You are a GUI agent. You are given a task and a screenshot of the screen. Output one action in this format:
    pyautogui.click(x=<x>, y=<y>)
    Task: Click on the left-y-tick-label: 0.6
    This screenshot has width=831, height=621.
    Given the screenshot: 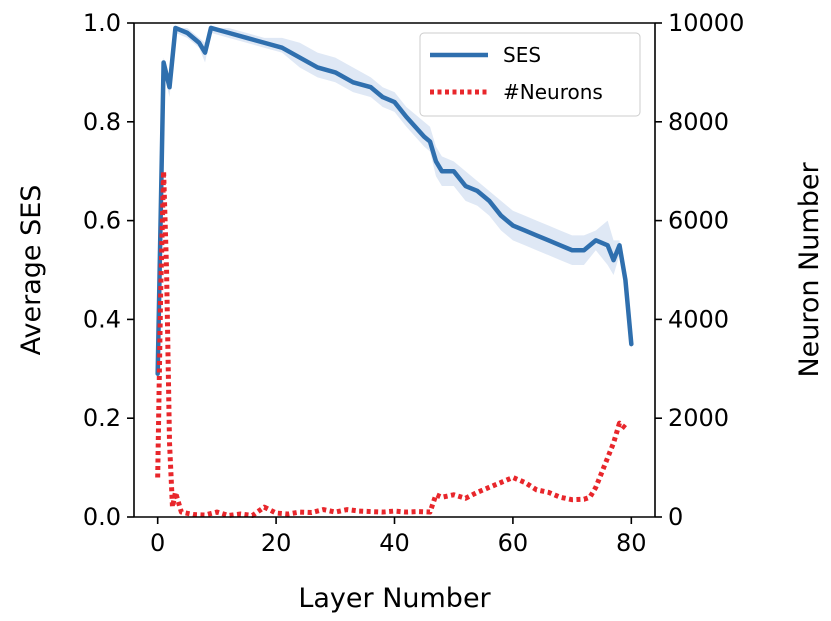 What is the action you would take?
    pyautogui.click(x=102, y=221)
    